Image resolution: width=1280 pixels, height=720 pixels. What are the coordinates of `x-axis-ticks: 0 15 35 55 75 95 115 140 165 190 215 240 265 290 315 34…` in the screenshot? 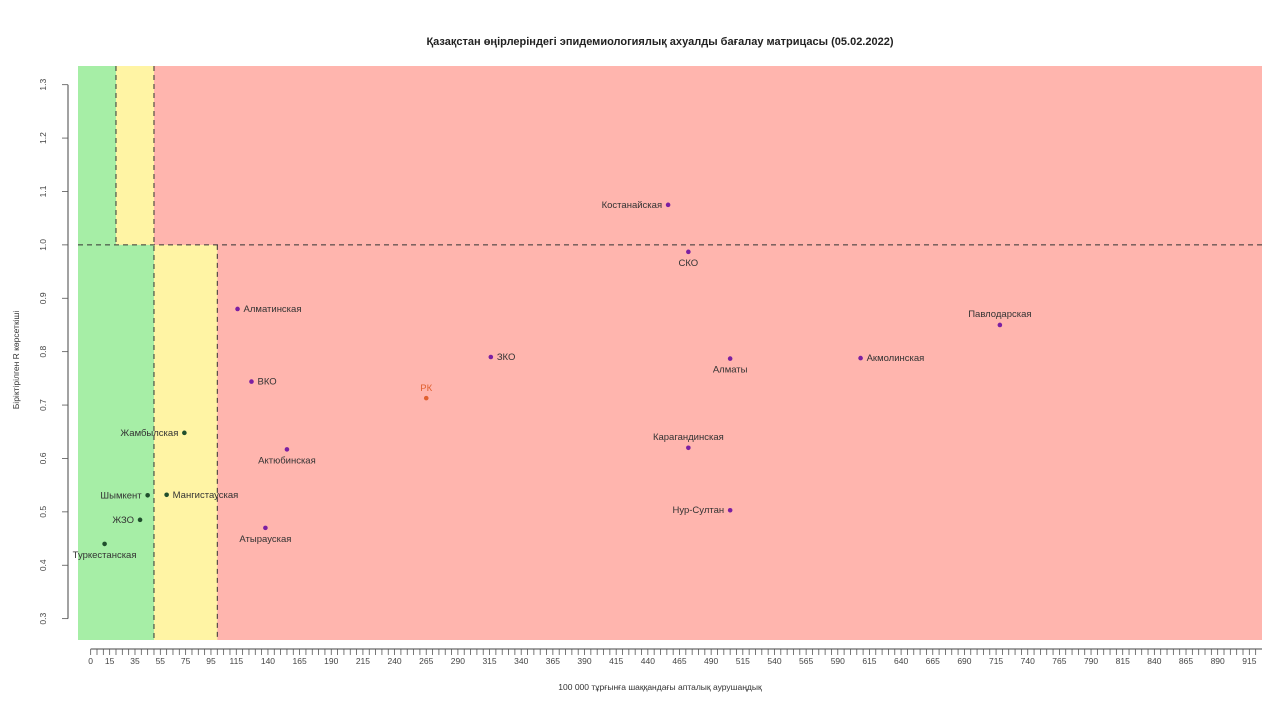 It's located at (672, 657).